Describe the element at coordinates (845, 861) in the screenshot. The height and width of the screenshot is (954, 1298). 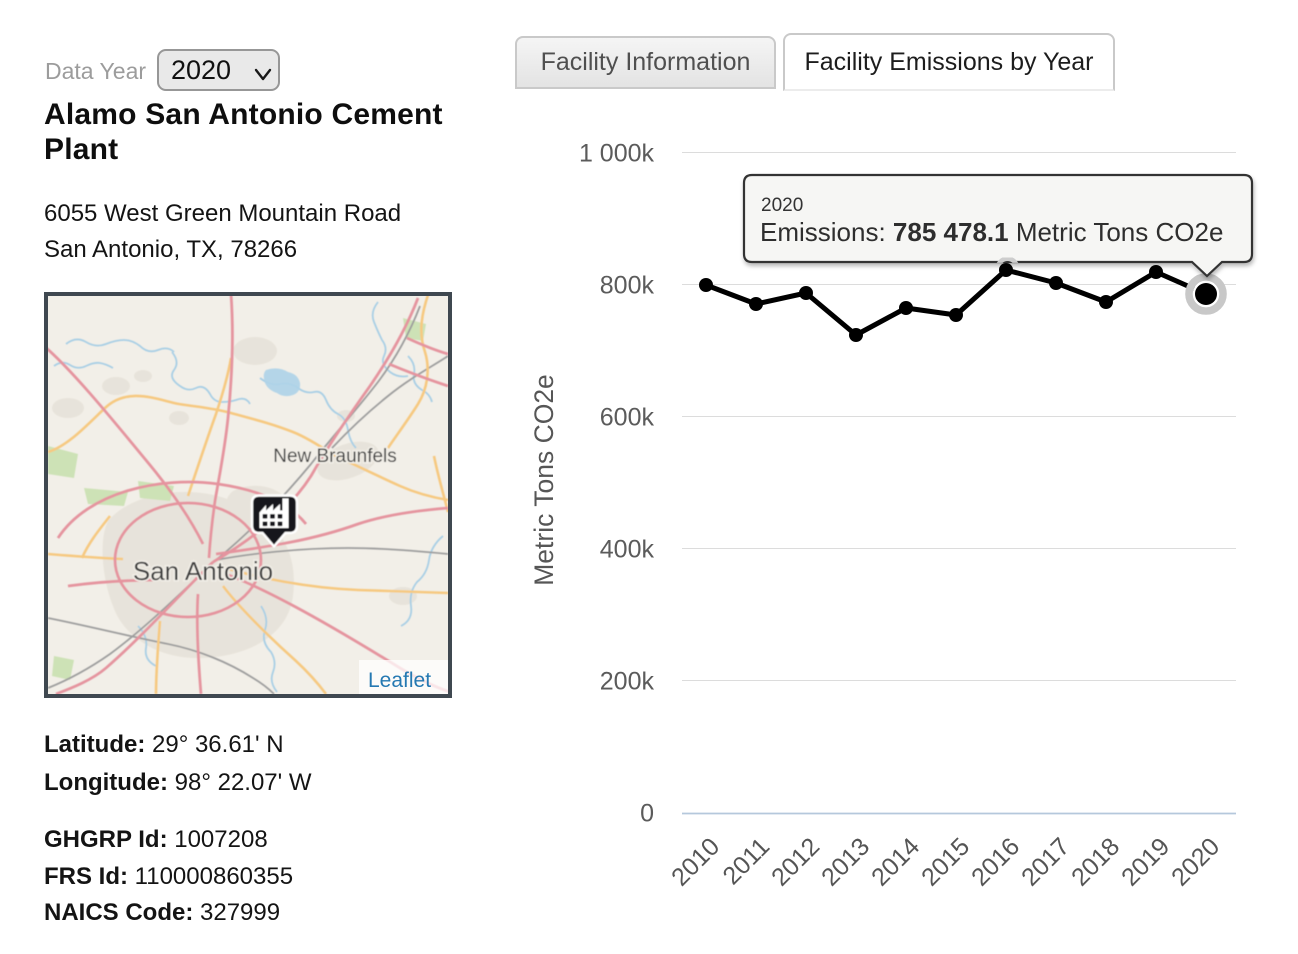
I see `svg-text: 2013` at that location.